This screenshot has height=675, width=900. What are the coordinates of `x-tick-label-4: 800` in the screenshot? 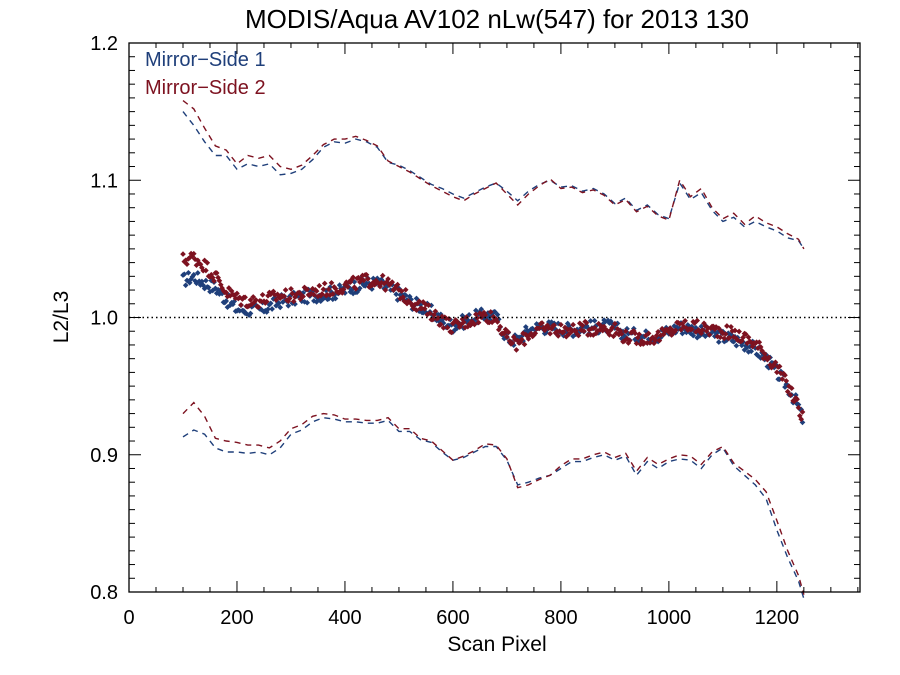 It's located at (560, 618).